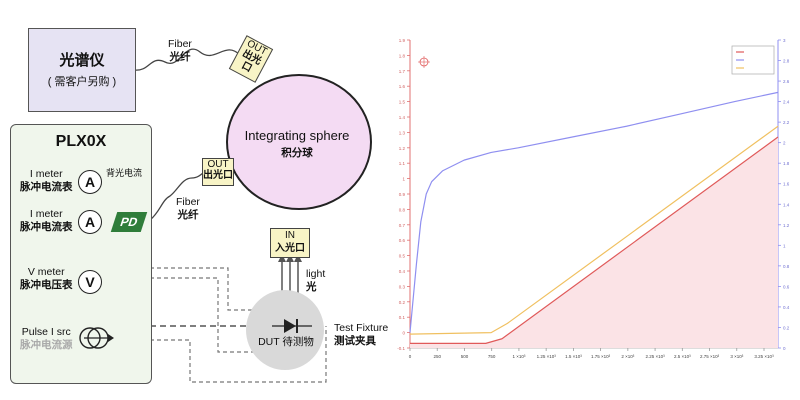 The height and width of the screenshot is (400, 800). What do you see at coordinates (82, 82) in the screenshot?
I see `spectrometer-subtitle: ( 需客户另购 )` at bounding box center [82, 82].